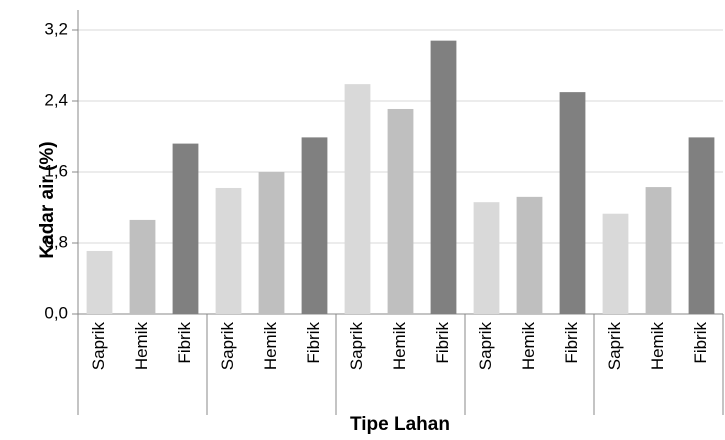 The width and height of the screenshot is (725, 440). Describe the element at coordinates (56, 170) in the screenshot. I see `y-tick-label: 1,6` at that location.